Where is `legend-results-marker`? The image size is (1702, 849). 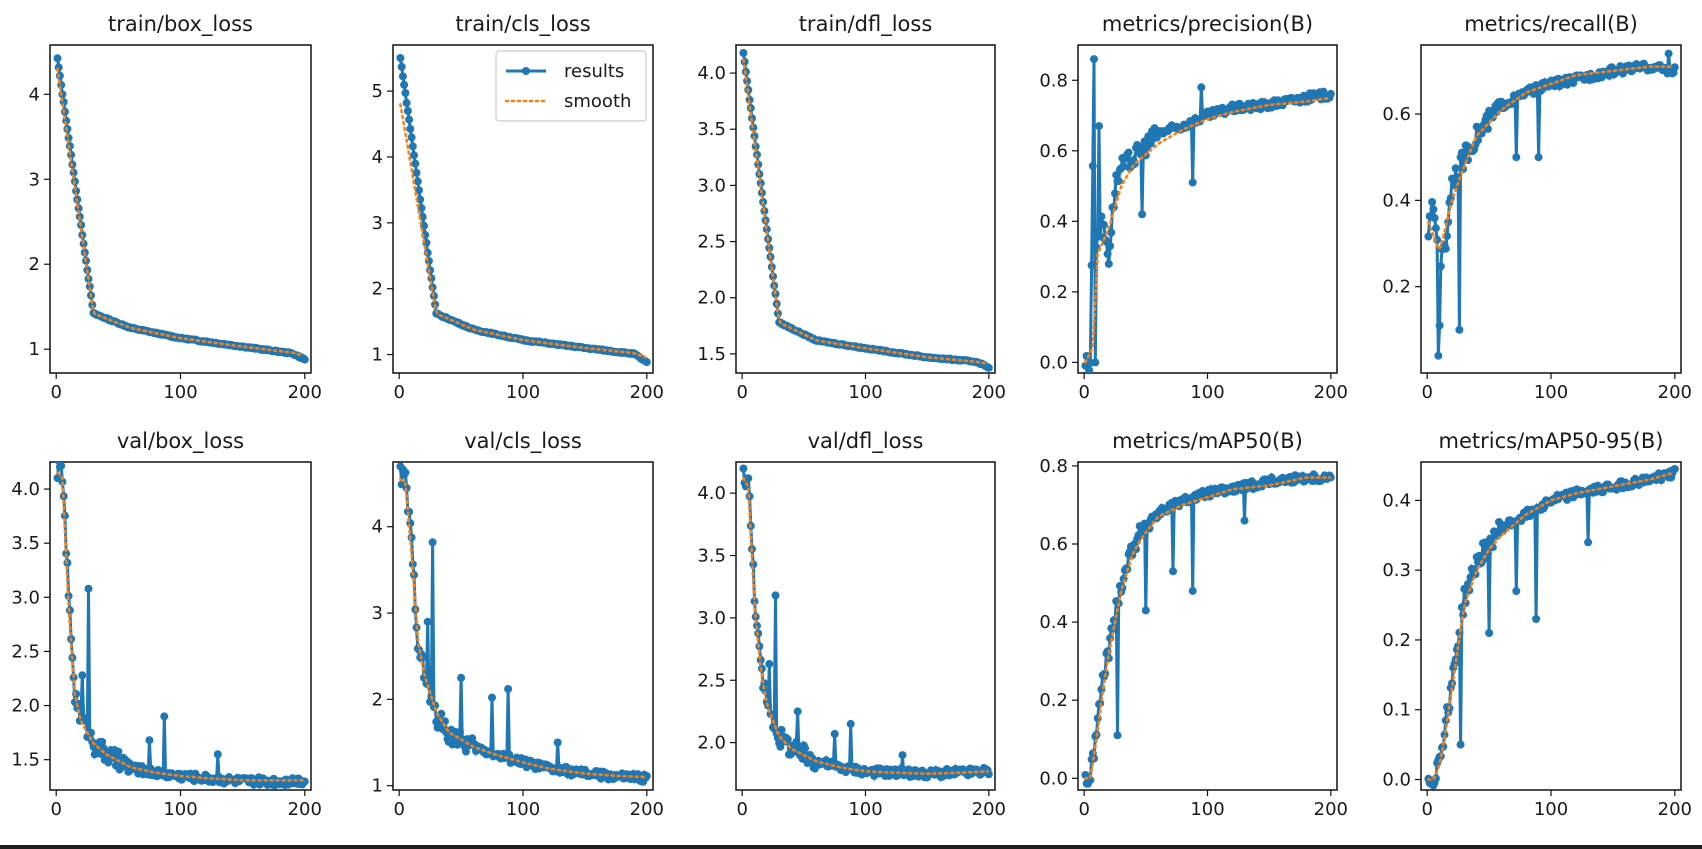 legend-results-marker is located at coordinates (526, 71).